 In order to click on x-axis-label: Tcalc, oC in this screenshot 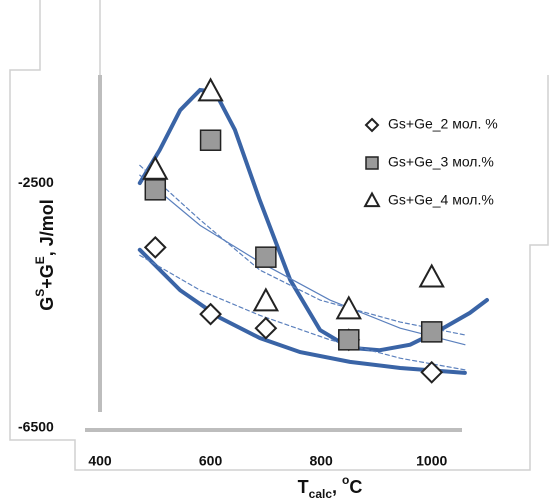, I will do `click(330, 487)`.